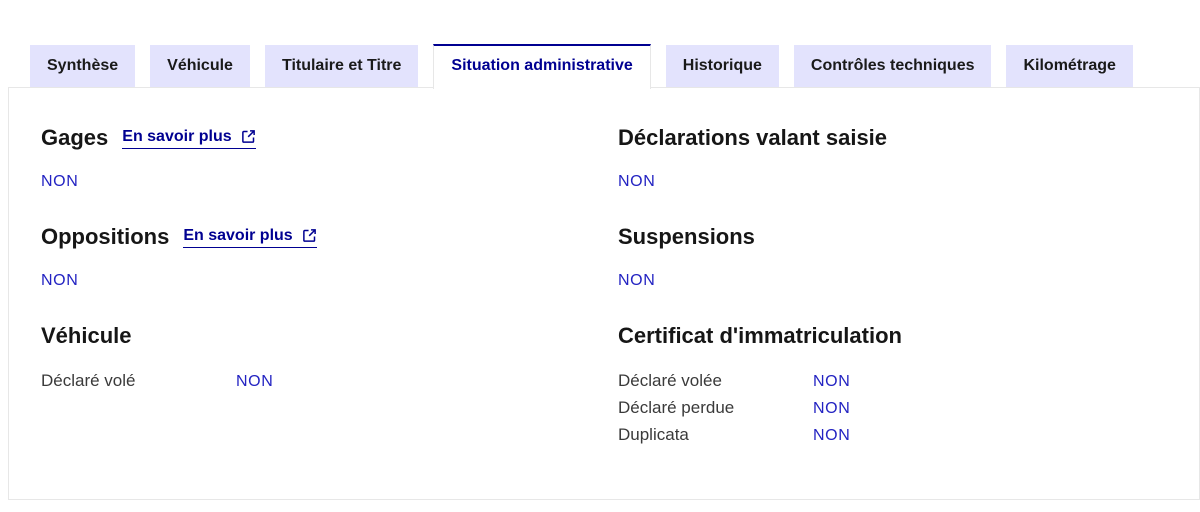 This screenshot has height=512, width=1200. What do you see at coordinates (892, 138) in the screenshot?
I see `section-heading-row: Déclarations valant saisie` at bounding box center [892, 138].